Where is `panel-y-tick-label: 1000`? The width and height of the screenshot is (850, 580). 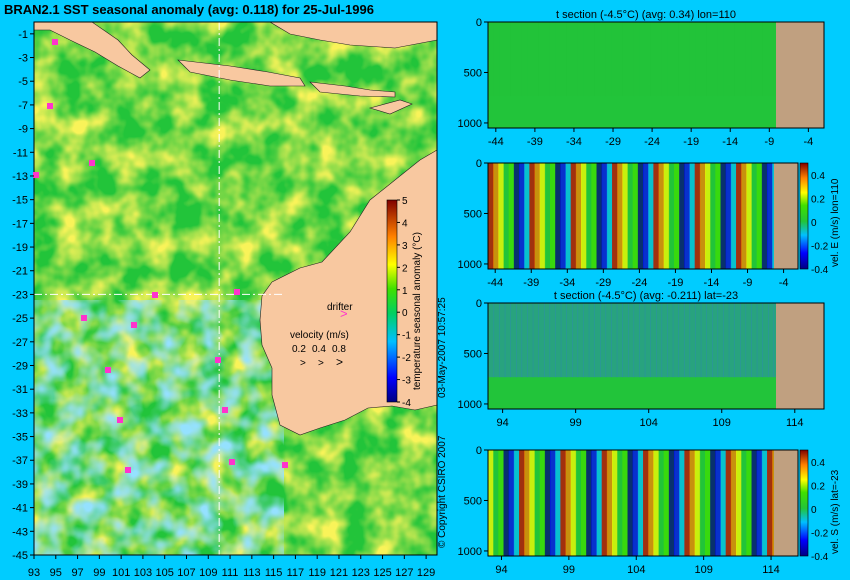 panel-y-tick-label: 1000 is located at coordinates (470, 552).